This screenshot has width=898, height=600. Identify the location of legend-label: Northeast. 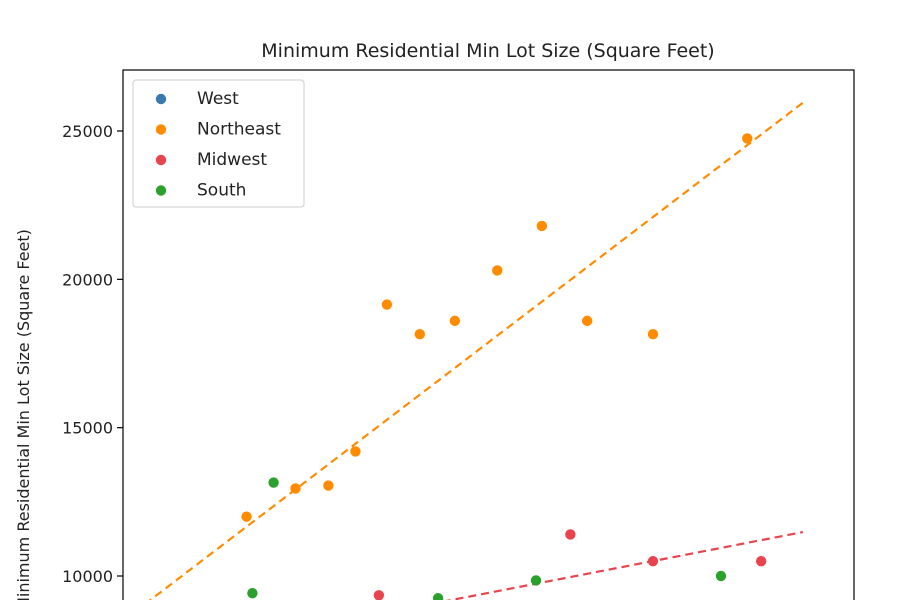
(239, 130).